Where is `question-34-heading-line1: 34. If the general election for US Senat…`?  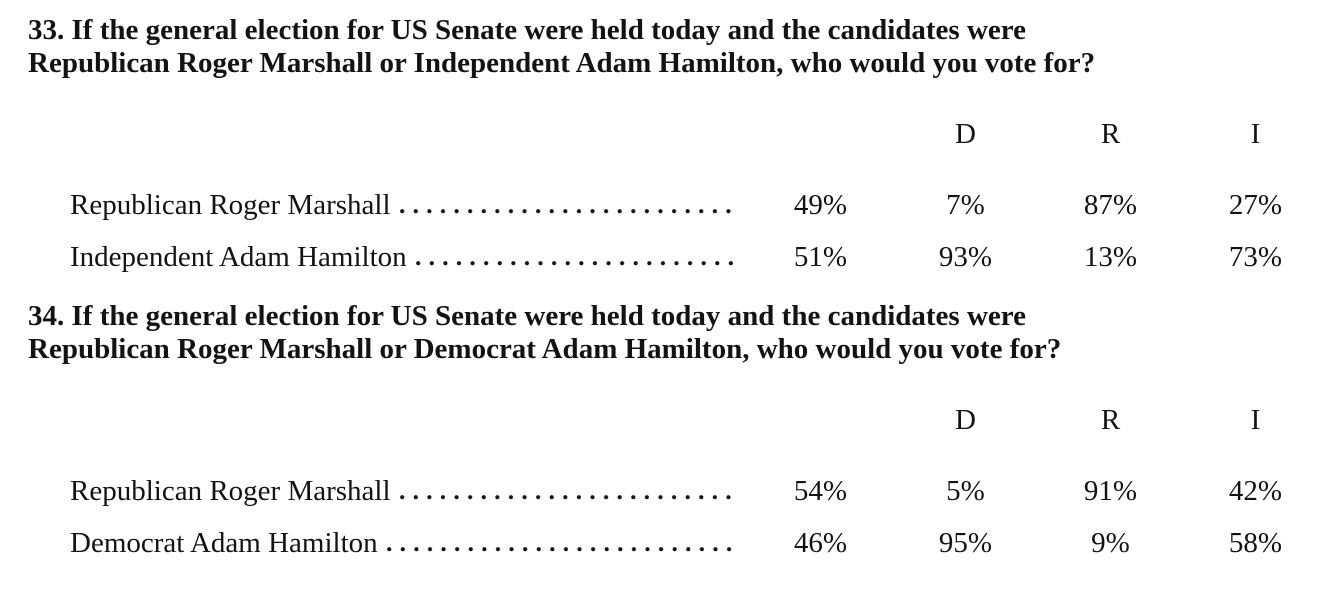 question-34-heading-line1: 34. If the general election for US Senat… is located at coordinates (527, 316).